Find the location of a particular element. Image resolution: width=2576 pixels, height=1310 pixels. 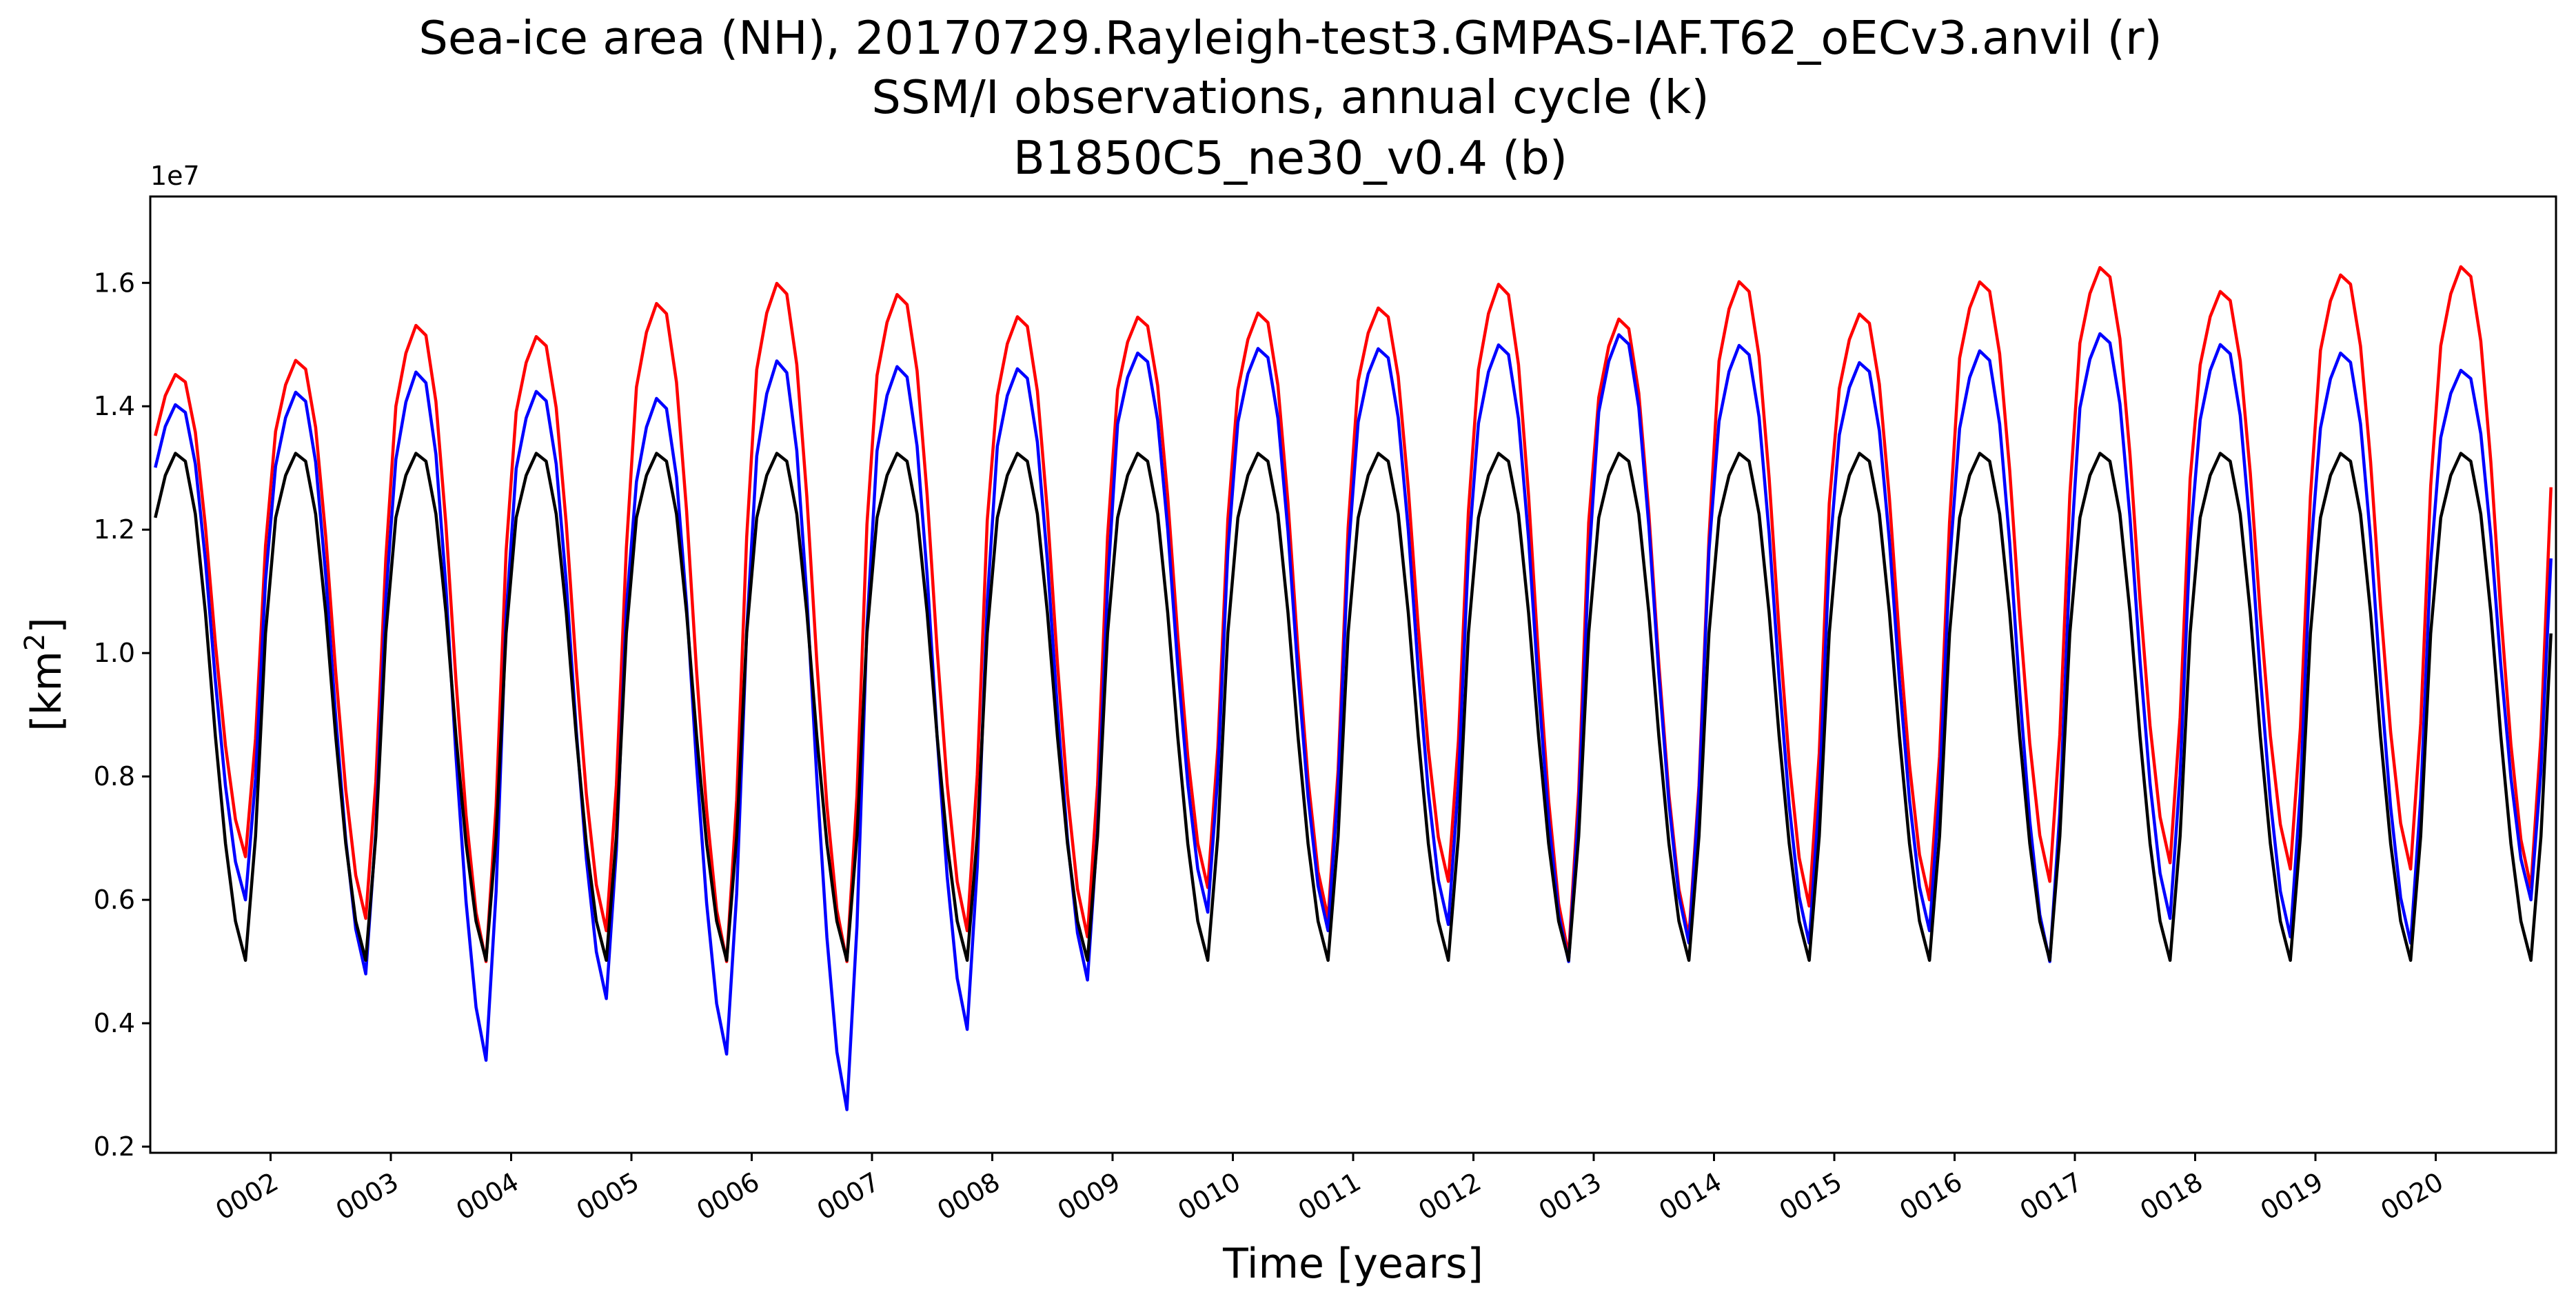

y-axis-ticks: 0.2 0.4 0.6 0.8 1.0 1.2 1.4 1.6 is located at coordinates (122, 715).